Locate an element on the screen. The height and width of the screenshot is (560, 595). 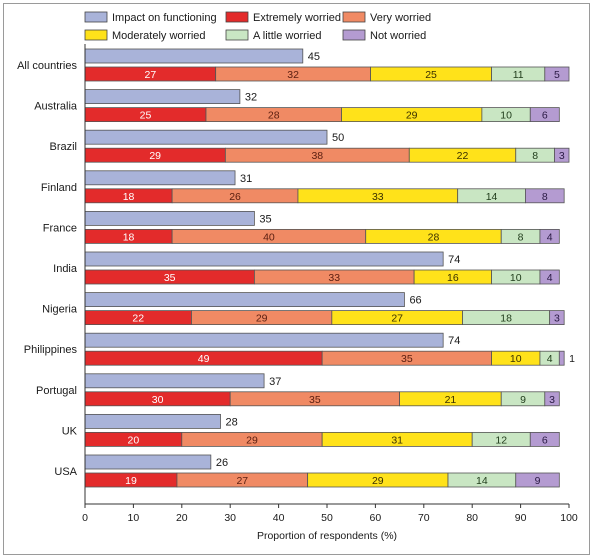
x-tick-label-100: 100 is located at coordinates (569, 518).